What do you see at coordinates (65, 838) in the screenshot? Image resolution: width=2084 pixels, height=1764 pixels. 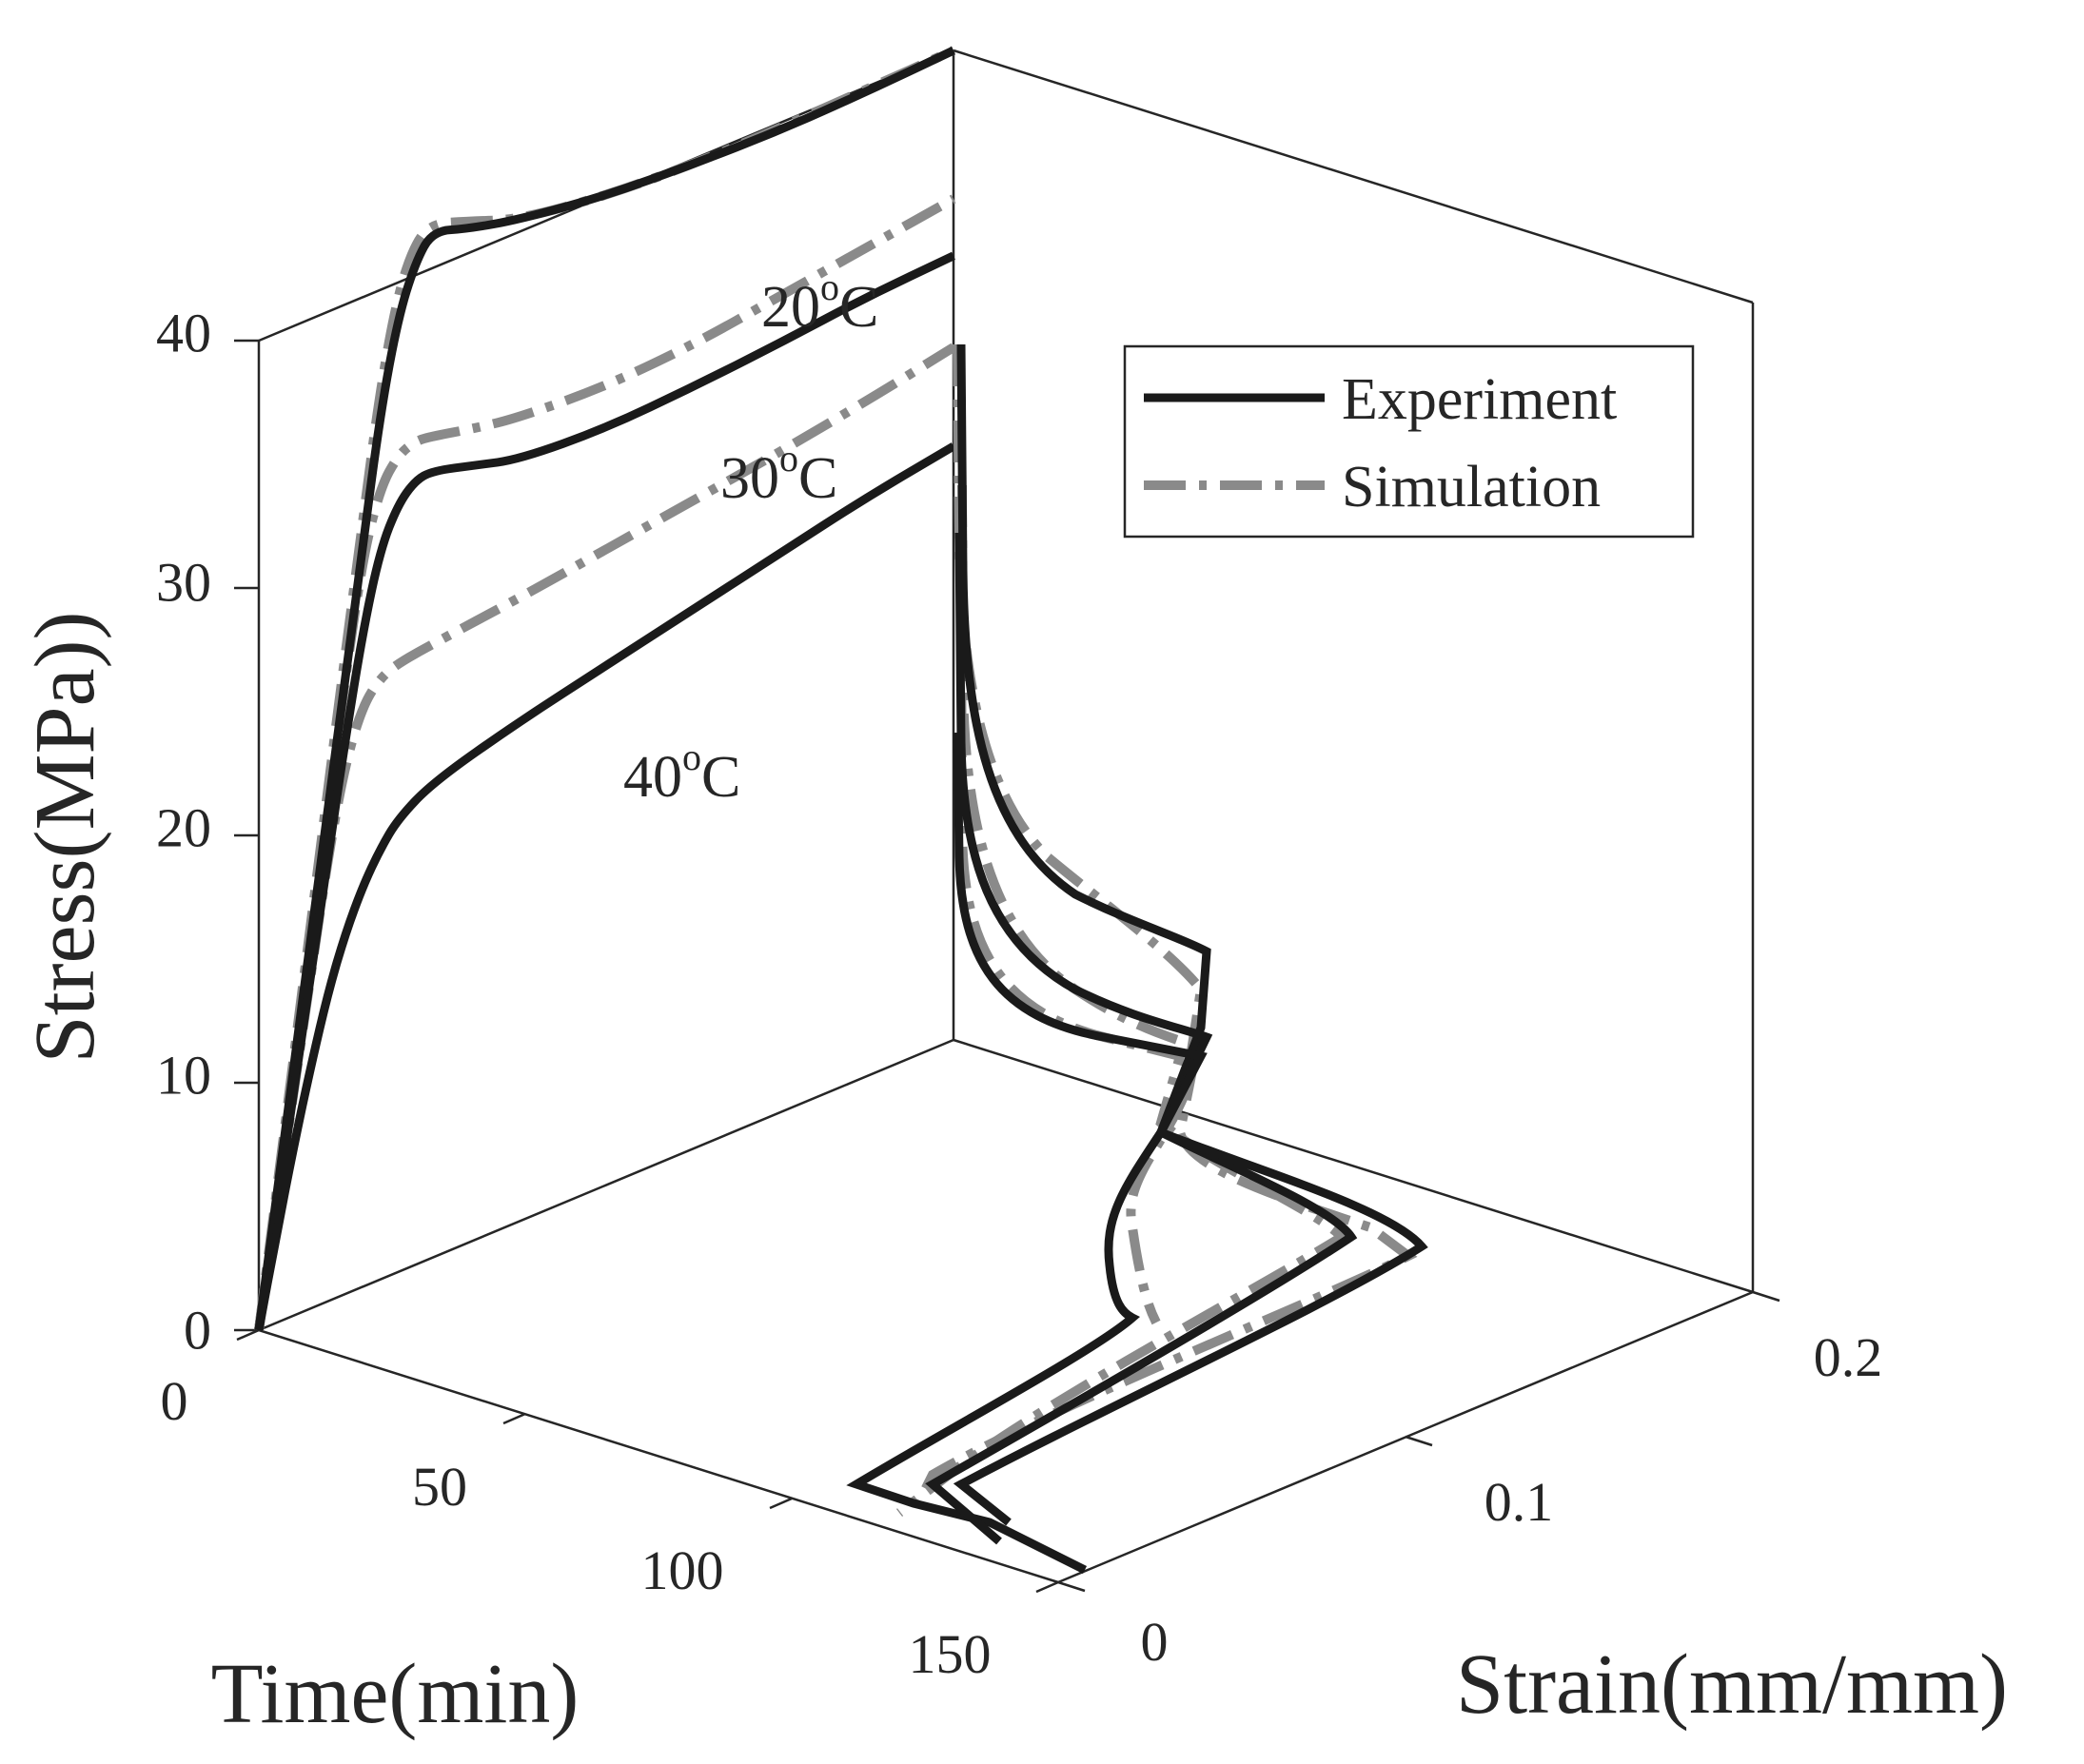 I see `stress-axis-label: Stress(MPa))` at bounding box center [65, 838].